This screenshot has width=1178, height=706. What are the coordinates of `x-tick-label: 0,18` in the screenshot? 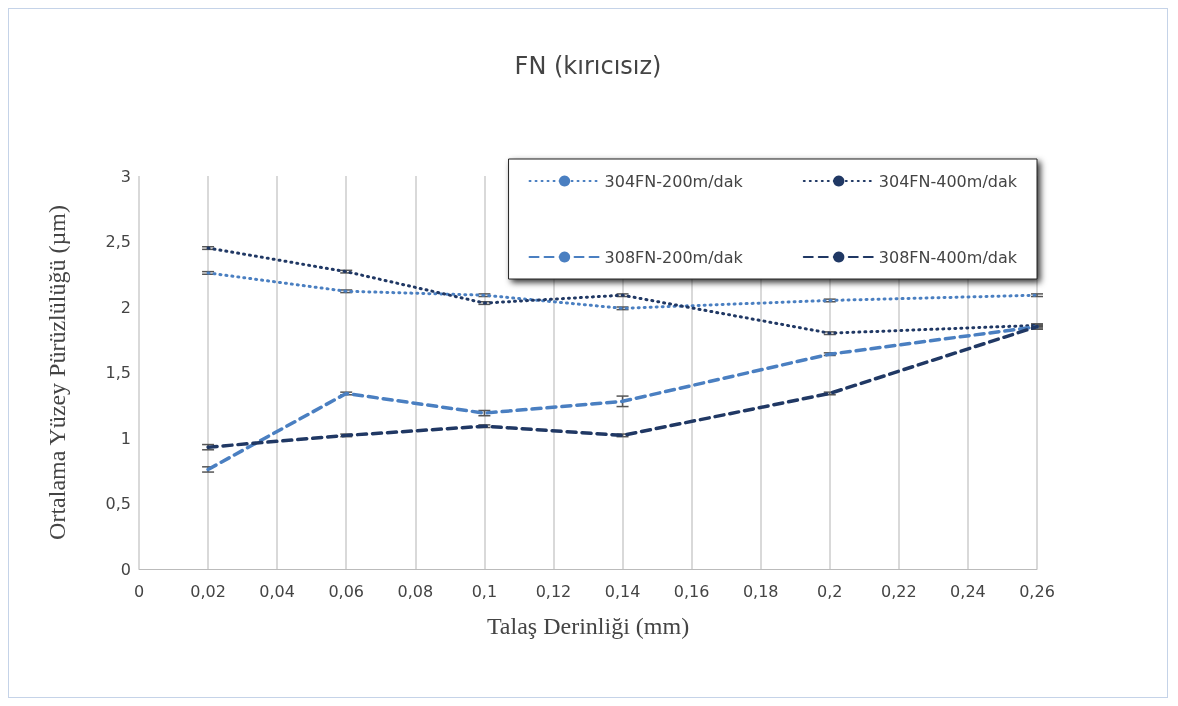 It's located at (760, 591).